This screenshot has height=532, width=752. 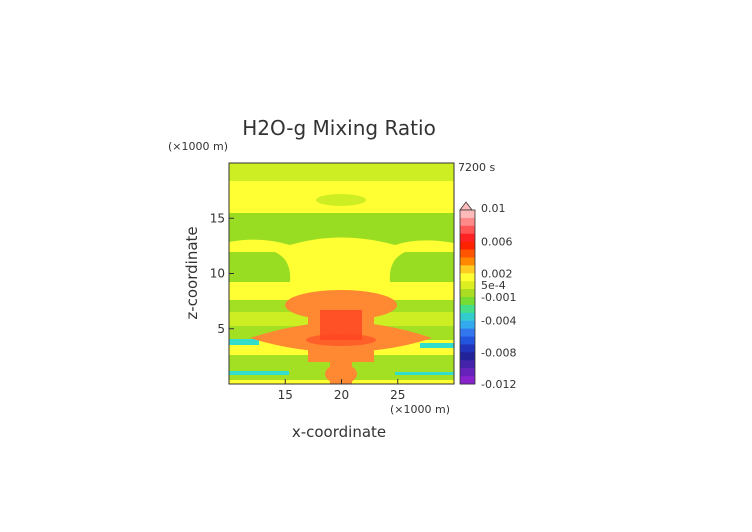 What do you see at coordinates (341, 273) in the screenshot?
I see `heatmap-field` at bounding box center [341, 273].